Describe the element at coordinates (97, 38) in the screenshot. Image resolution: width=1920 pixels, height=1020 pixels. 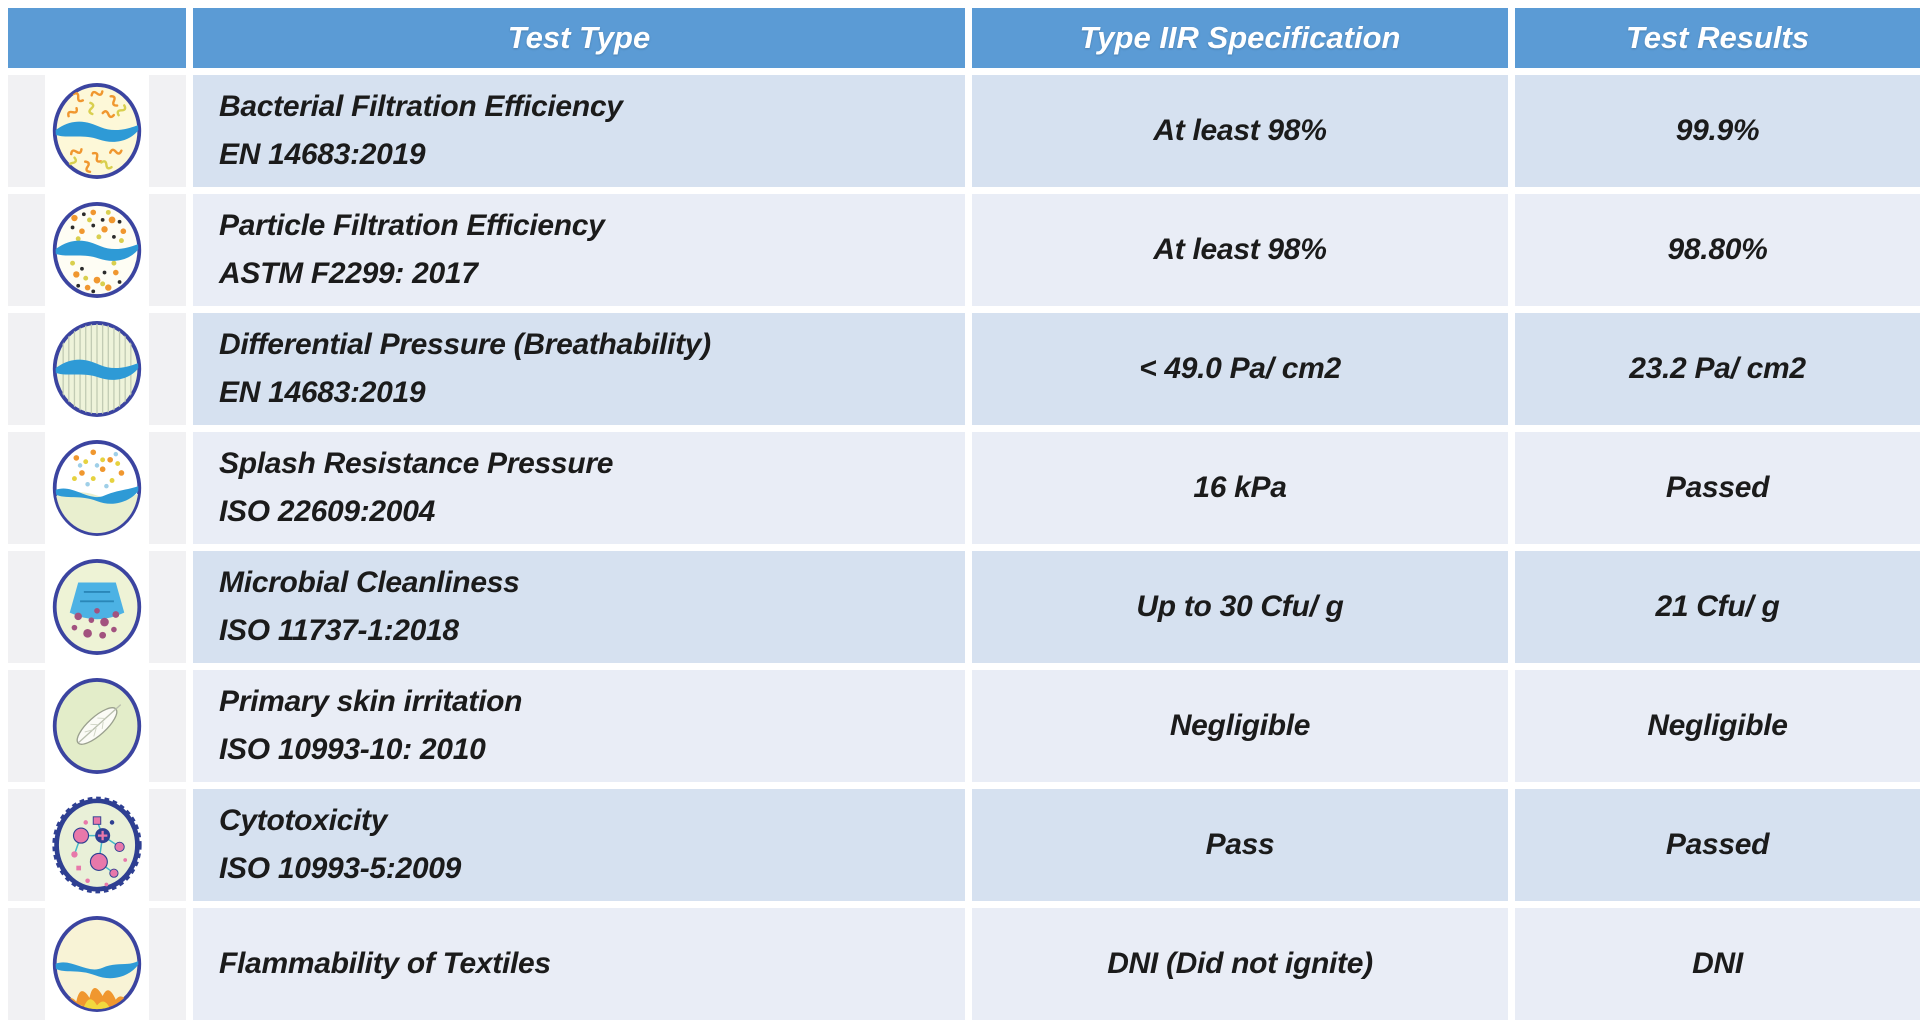
I see `header-icon-column` at that location.